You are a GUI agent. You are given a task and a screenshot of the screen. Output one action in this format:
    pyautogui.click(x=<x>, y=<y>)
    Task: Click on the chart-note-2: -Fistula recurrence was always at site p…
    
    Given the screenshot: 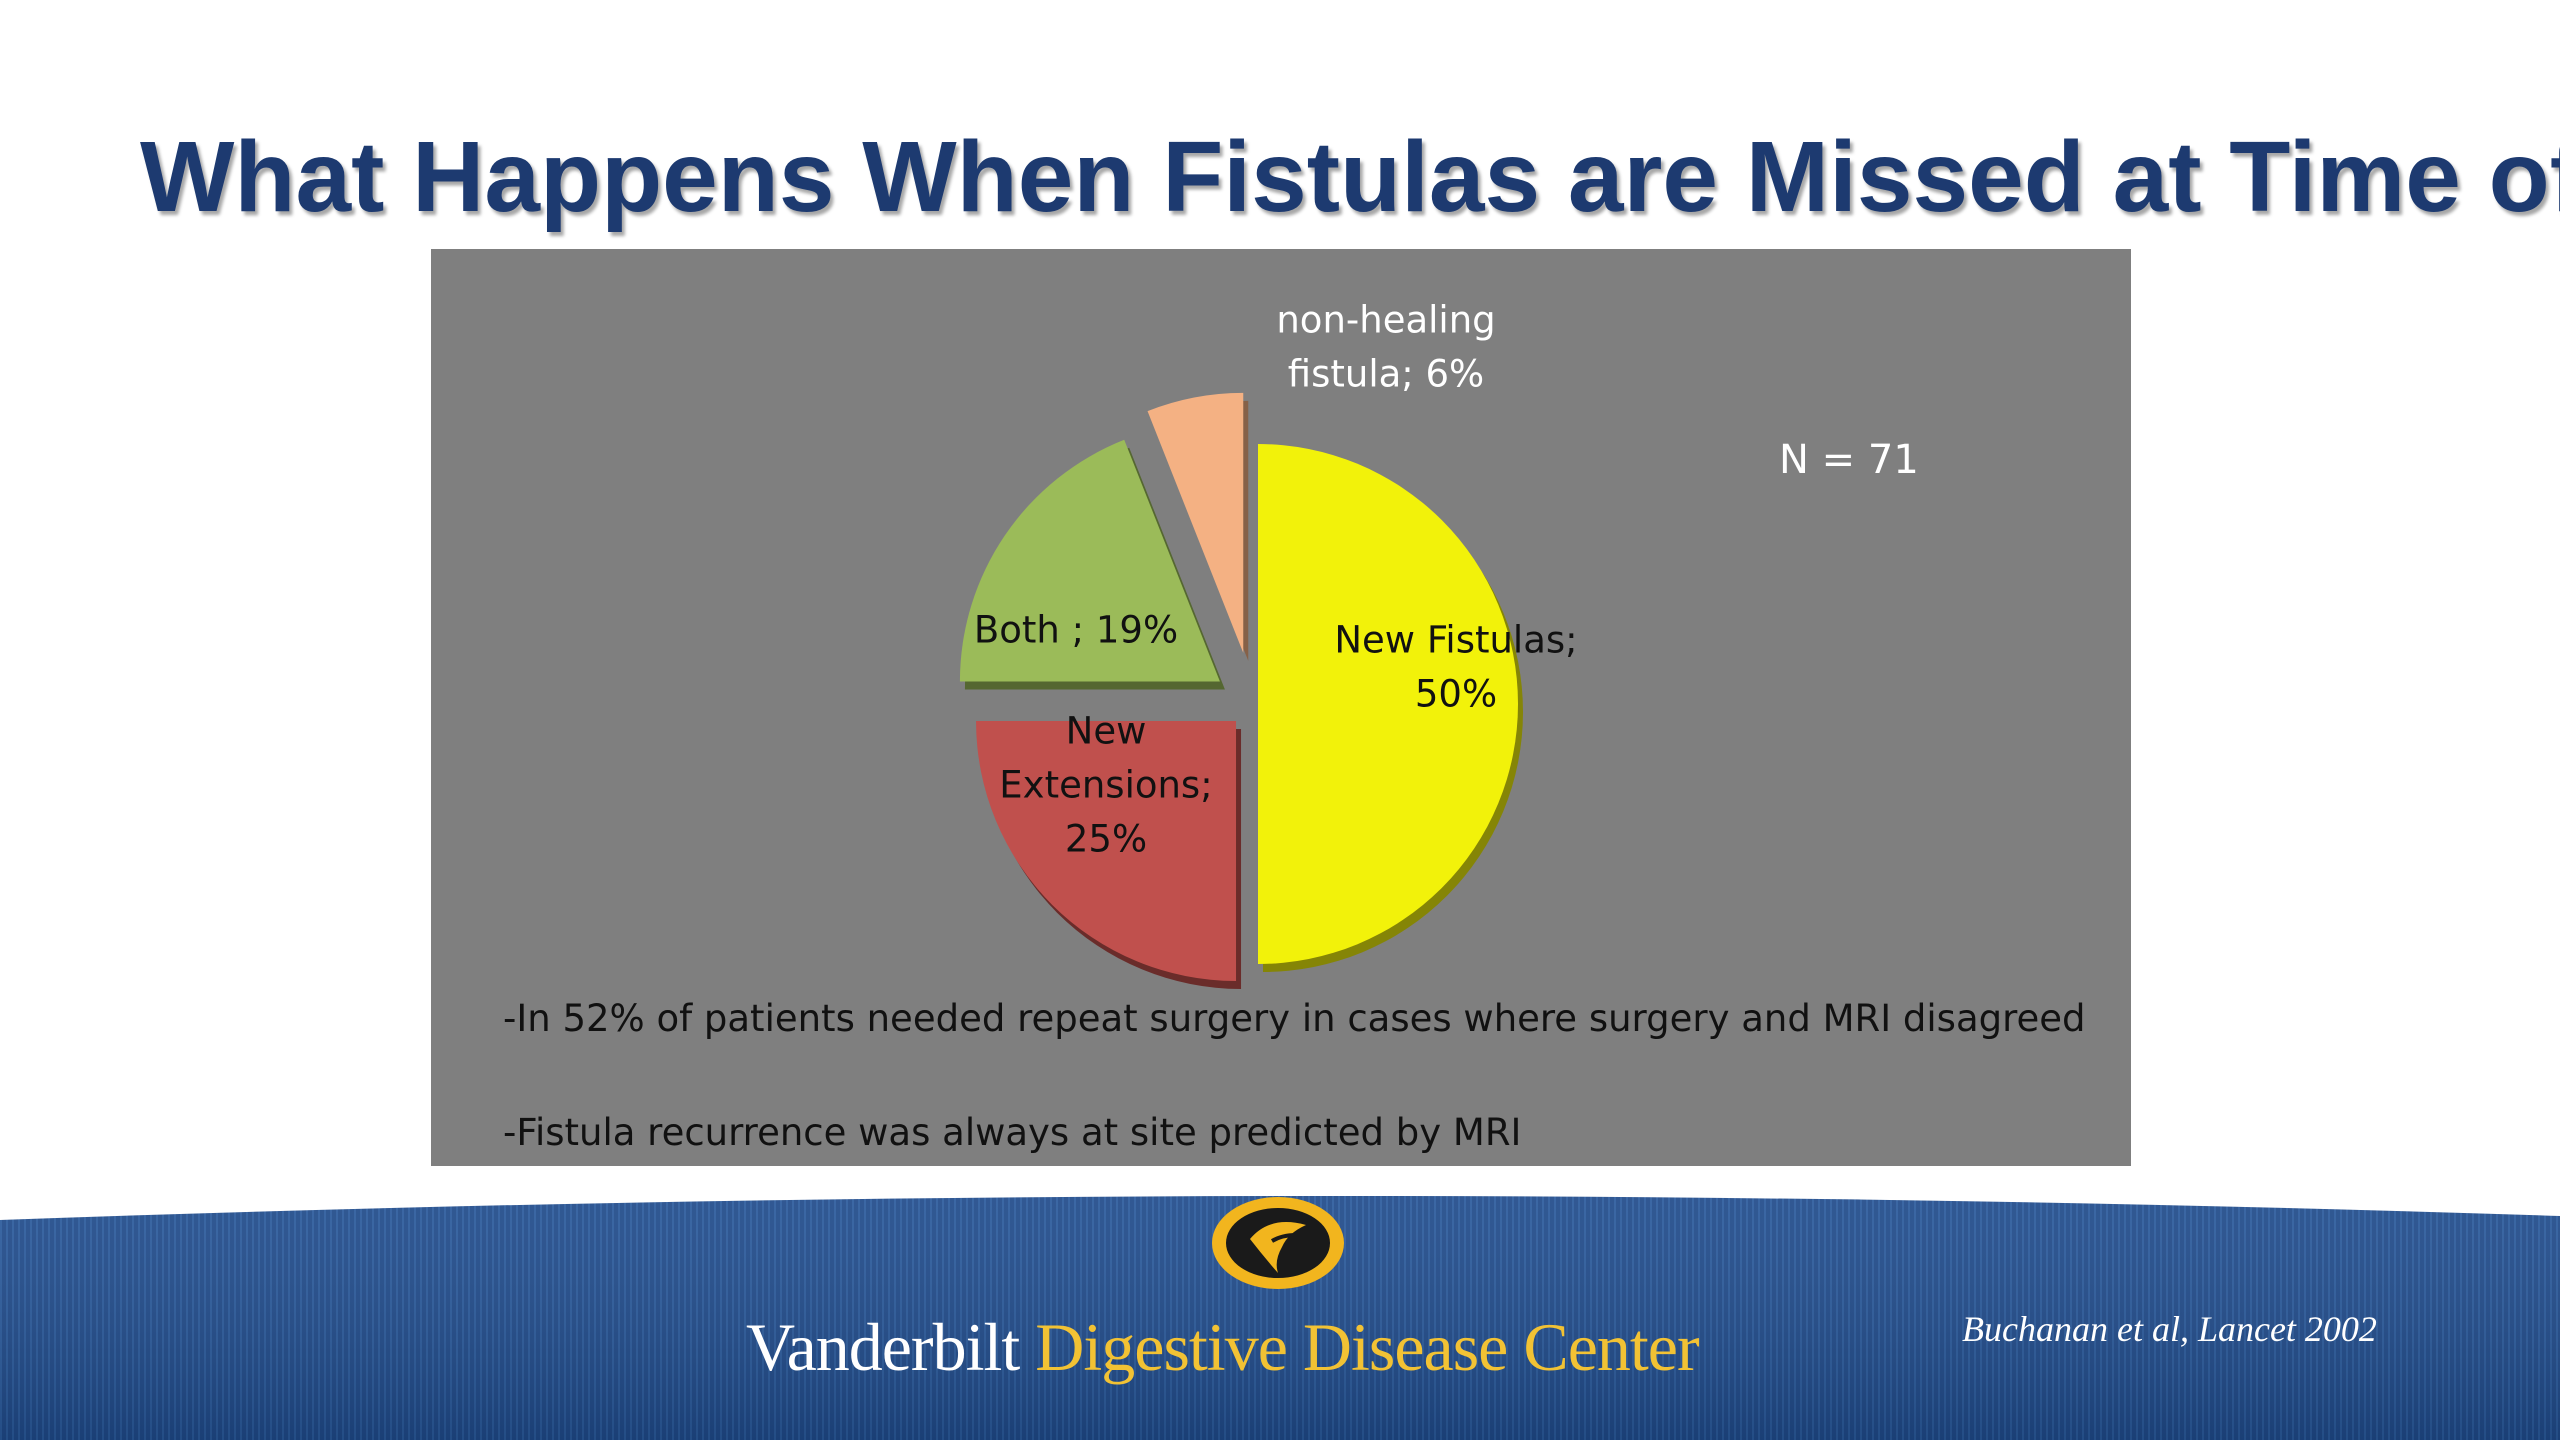 What is the action you would take?
    pyautogui.click(x=1012, y=1132)
    